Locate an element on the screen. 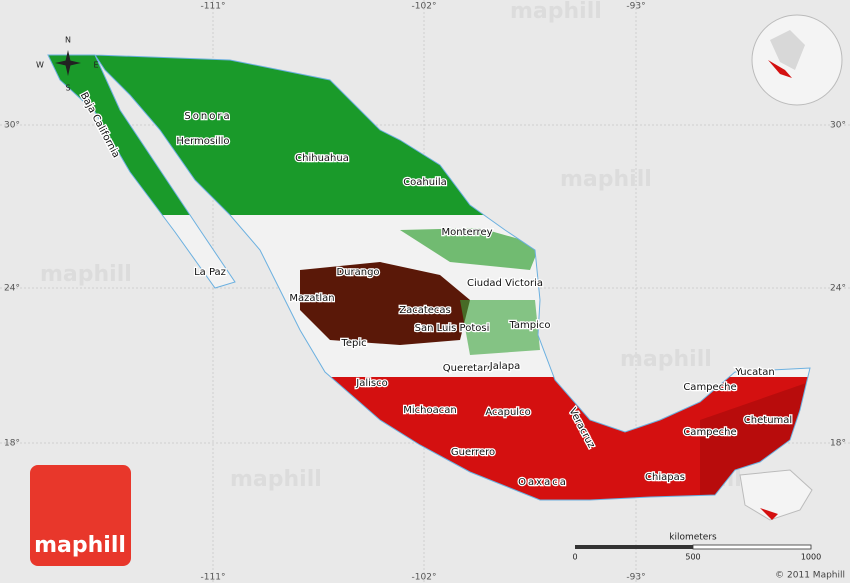  place-label: Jalapa is located at coordinates (504, 366).